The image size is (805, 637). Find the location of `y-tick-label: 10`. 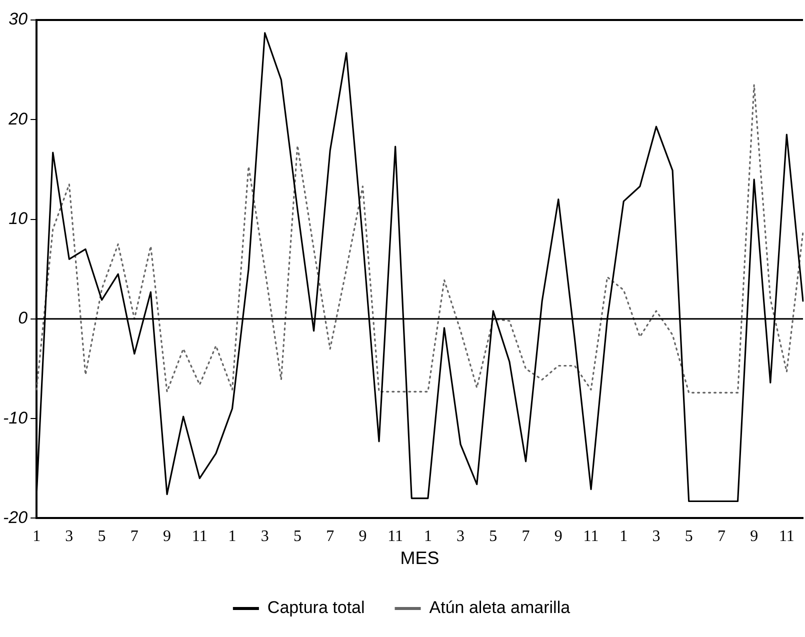

y-tick-label: 10 is located at coordinates (18, 218).